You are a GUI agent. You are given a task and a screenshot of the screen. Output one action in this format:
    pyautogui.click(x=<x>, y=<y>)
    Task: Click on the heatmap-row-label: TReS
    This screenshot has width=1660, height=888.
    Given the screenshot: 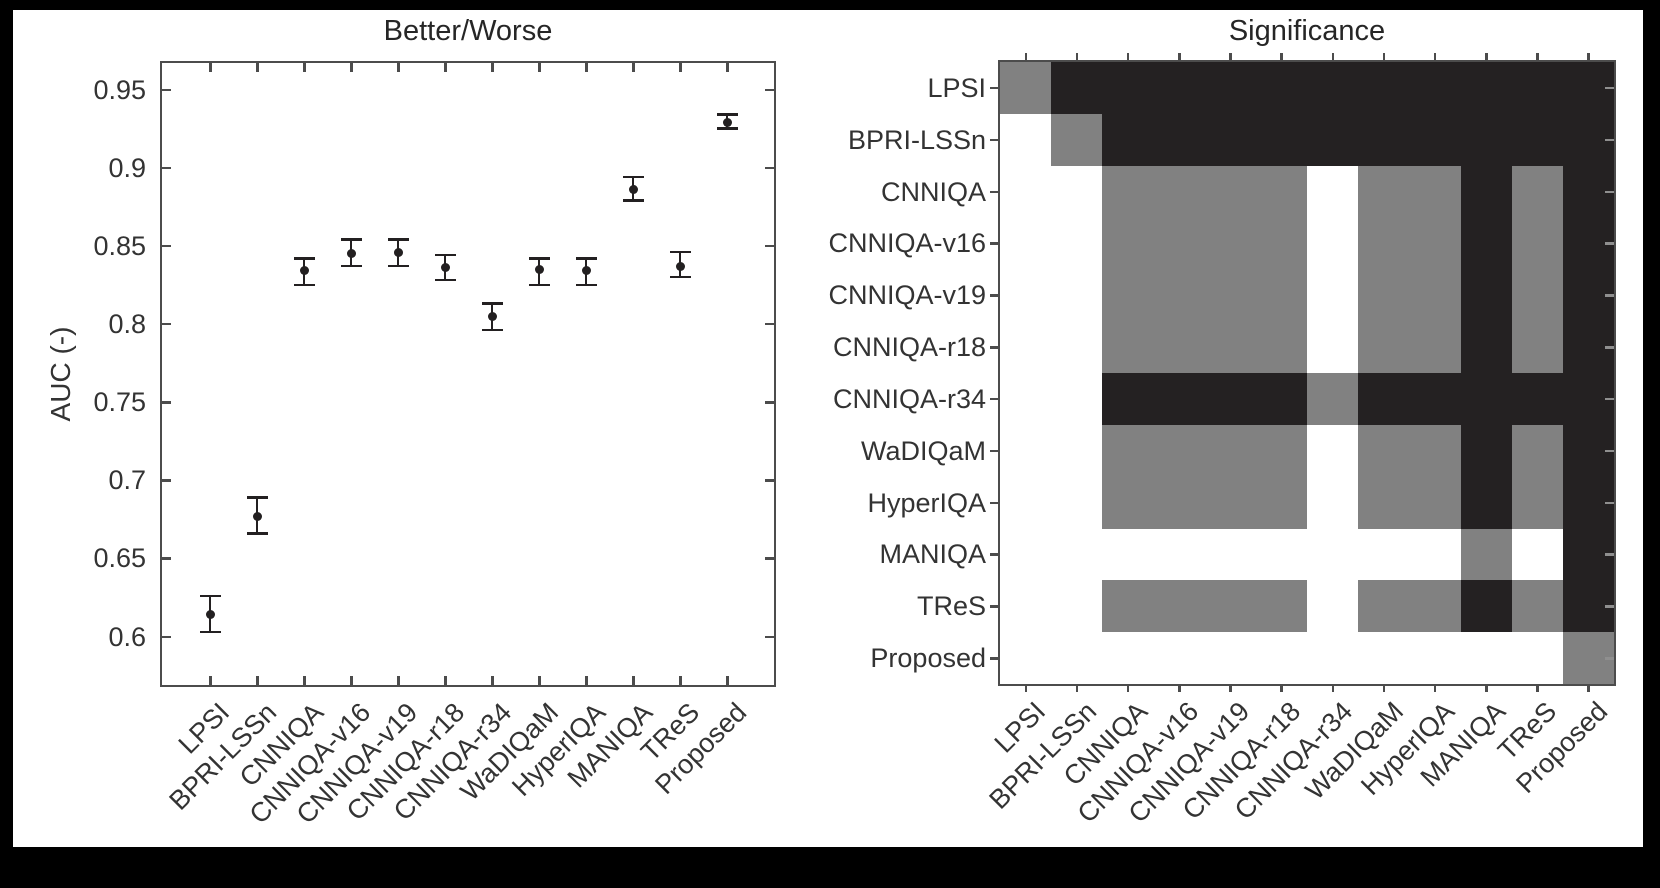 What is the action you would take?
    pyautogui.click(x=951, y=606)
    